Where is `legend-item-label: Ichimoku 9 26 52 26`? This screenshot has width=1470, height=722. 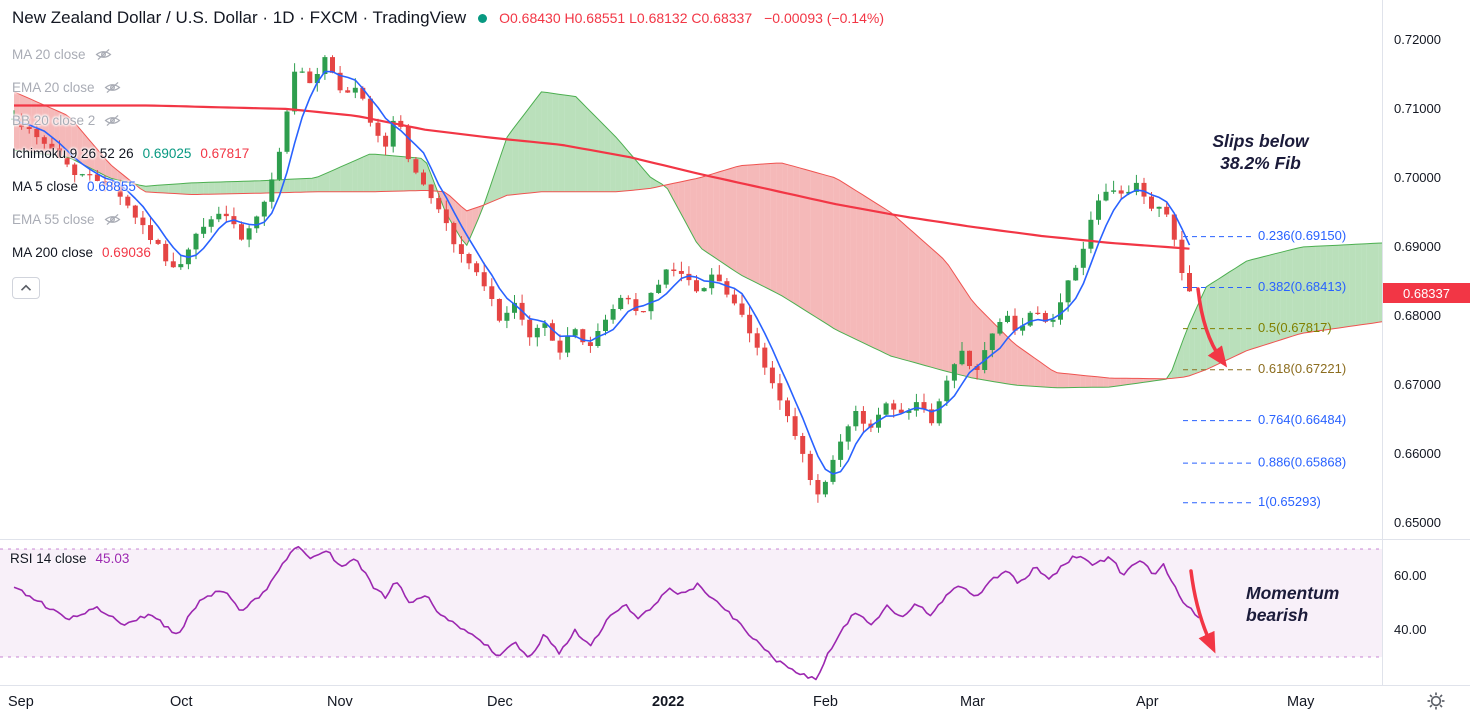 legend-item-label: Ichimoku 9 26 52 26 is located at coordinates (73, 153).